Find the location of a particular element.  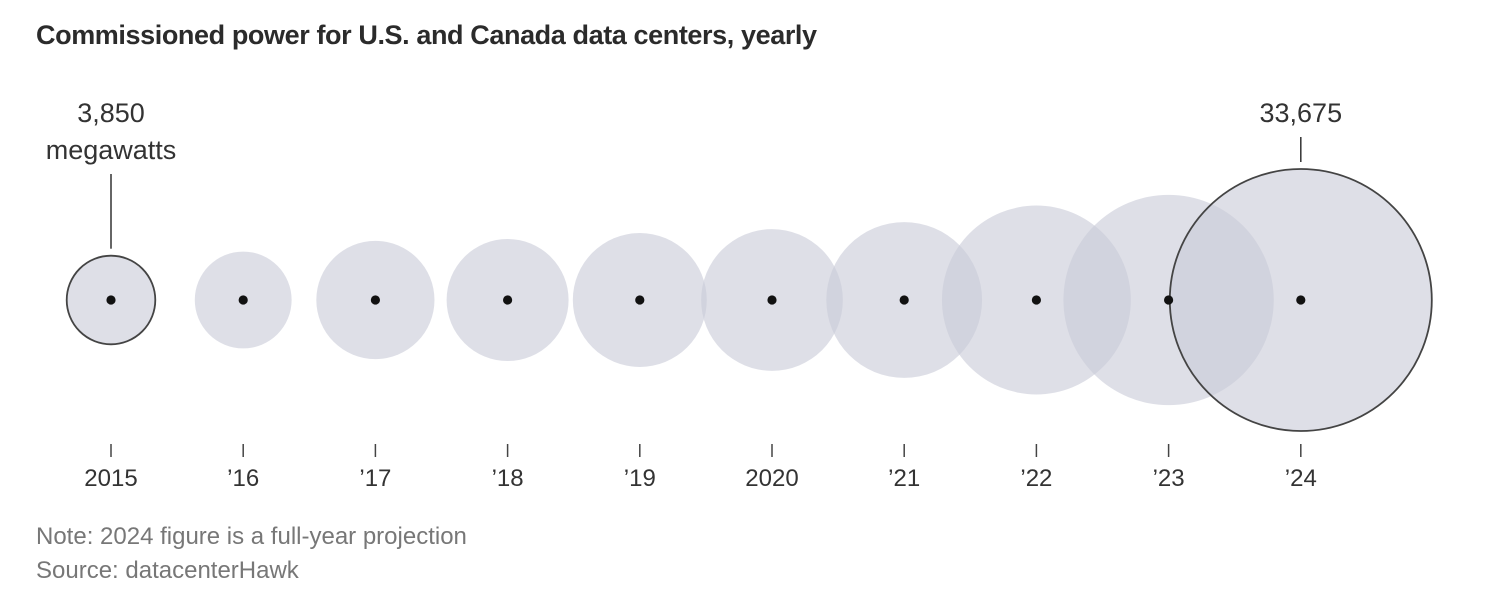

annotation-1-line-0: 33,675 is located at coordinates (1301, 113).